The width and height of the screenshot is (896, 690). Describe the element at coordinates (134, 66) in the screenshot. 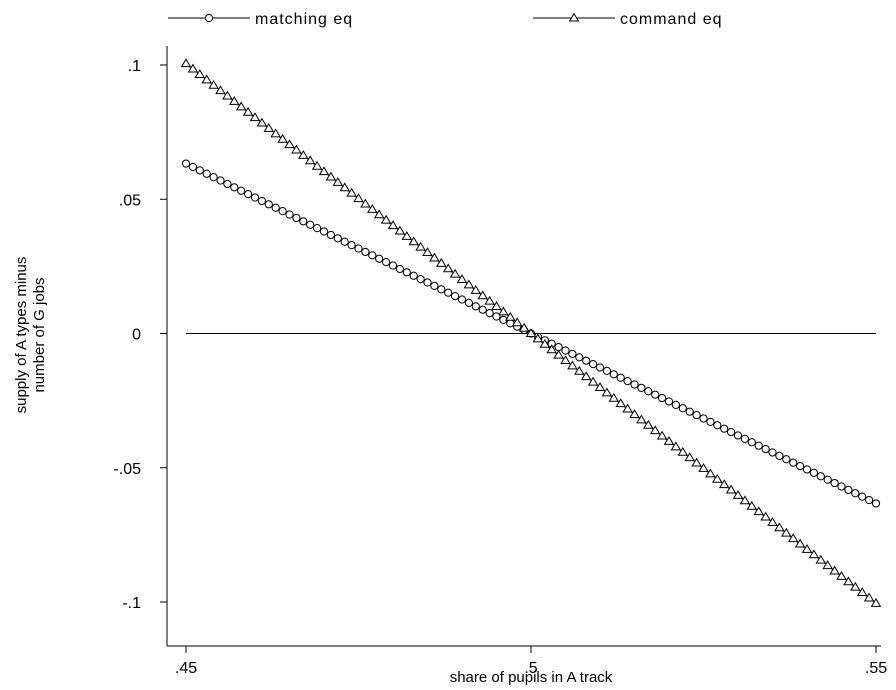

I see `y-tick-label: .1` at that location.